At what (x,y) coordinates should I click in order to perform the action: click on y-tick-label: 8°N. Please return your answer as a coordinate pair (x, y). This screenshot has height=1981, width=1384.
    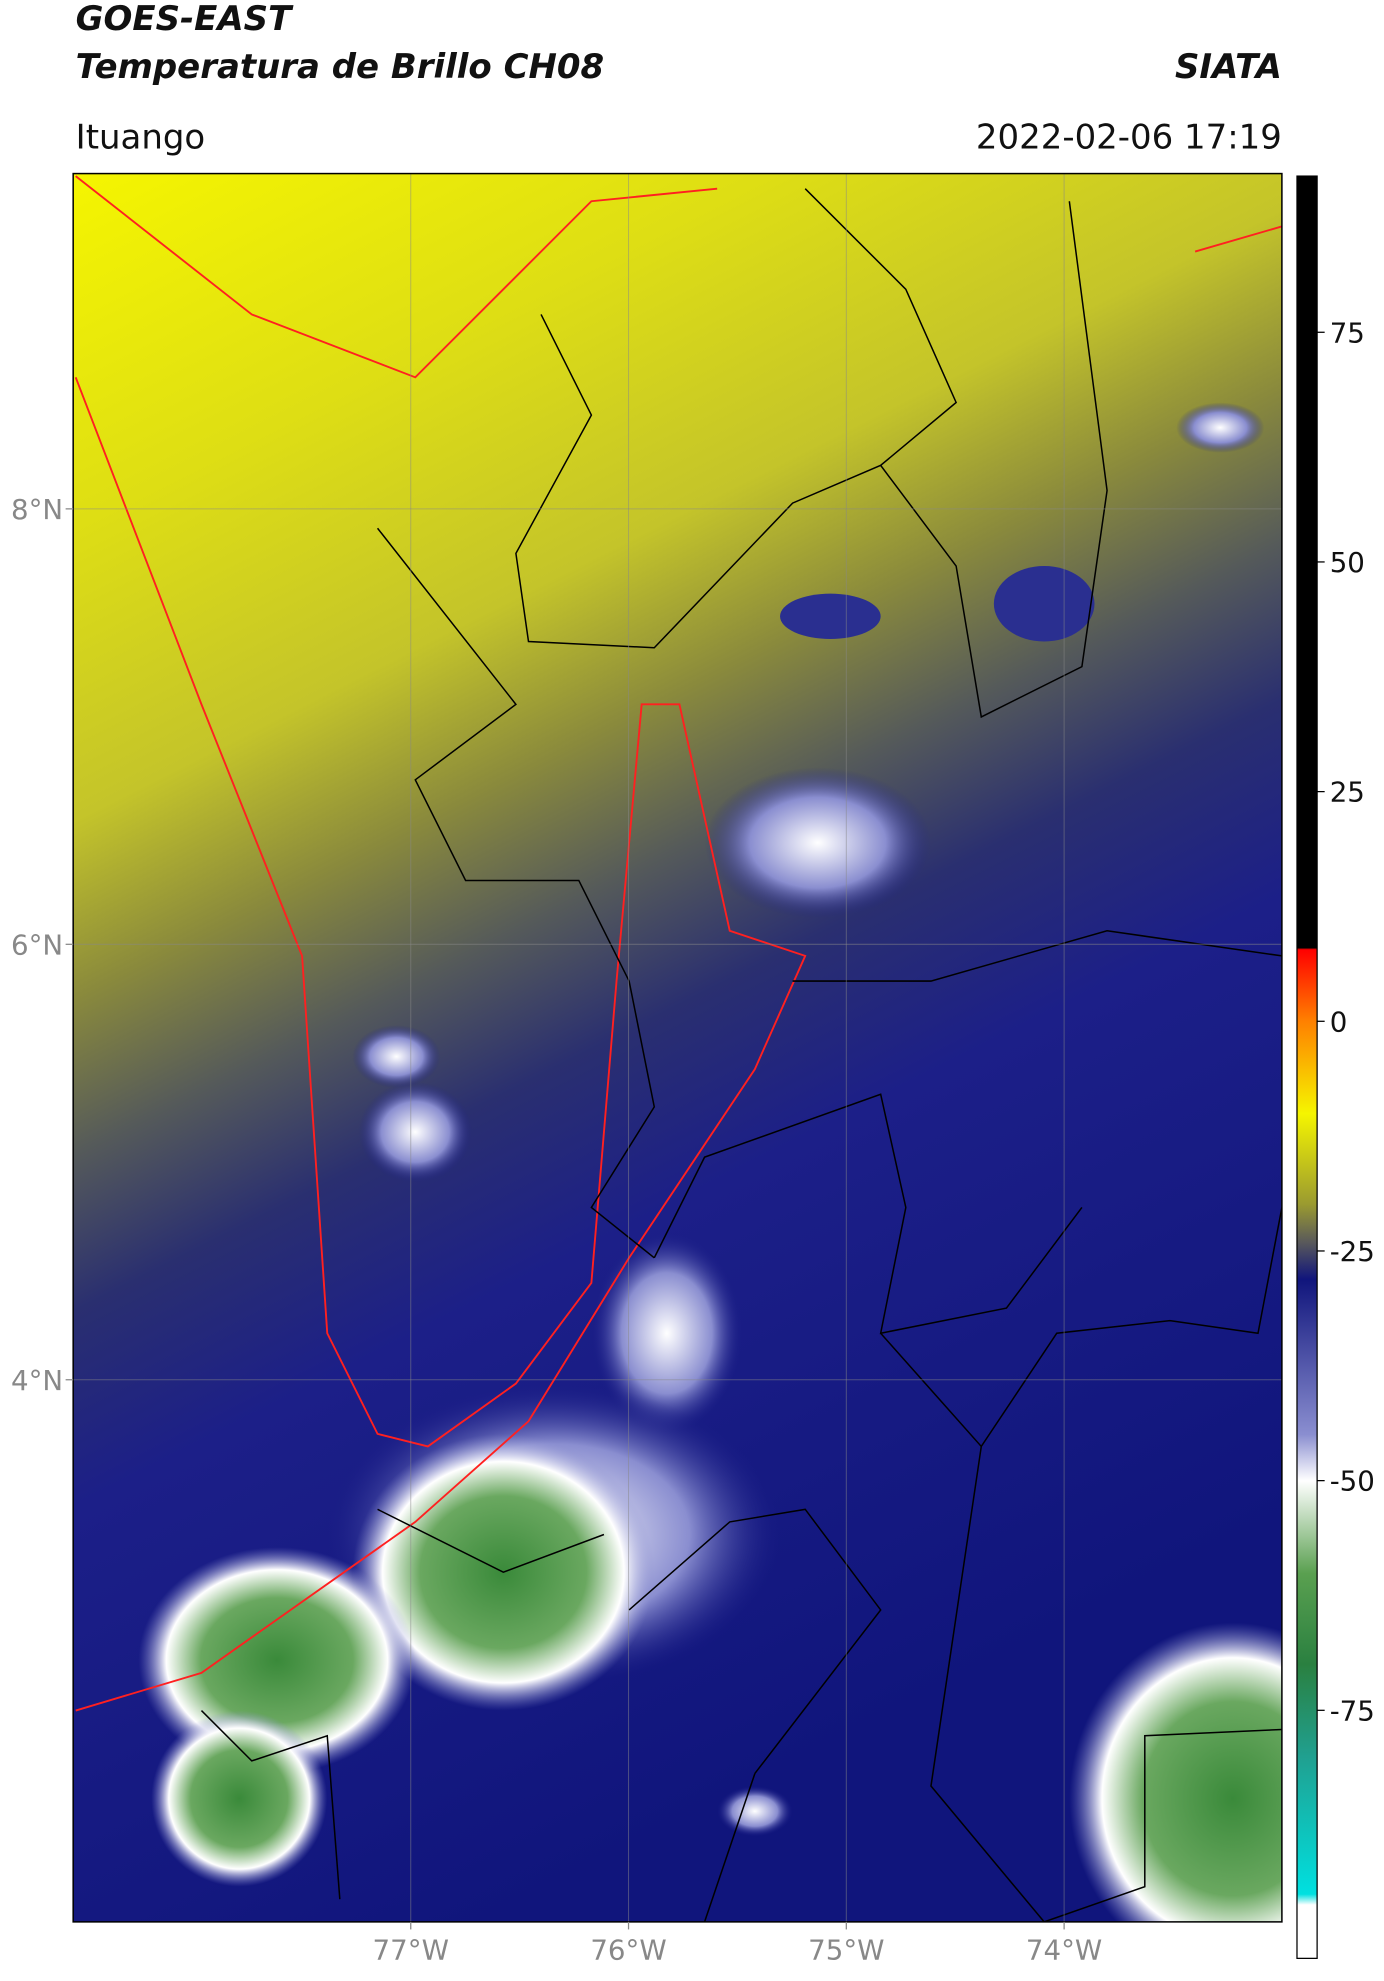
    Looking at the image, I should click on (37, 509).